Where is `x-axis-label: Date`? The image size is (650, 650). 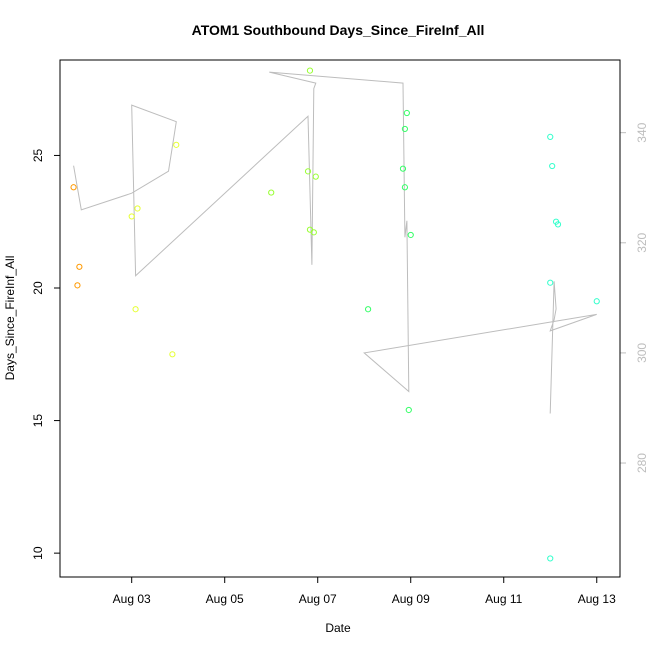
x-axis-label: Date is located at coordinates (338, 628).